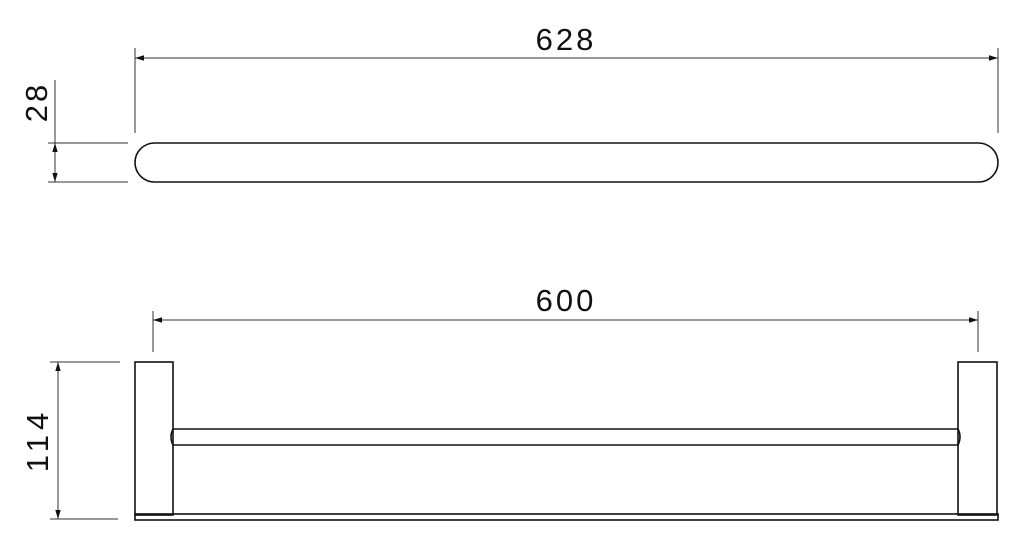  I want to click on right-bracket, so click(977, 438).